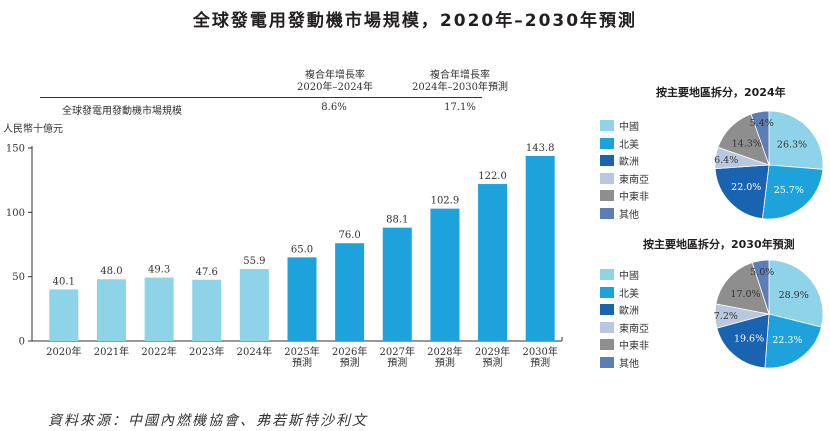 This screenshot has width=830, height=431. What do you see at coordinates (111, 351) in the screenshot?
I see `x-tick-label: 2021年` at bounding box center [111, 351].